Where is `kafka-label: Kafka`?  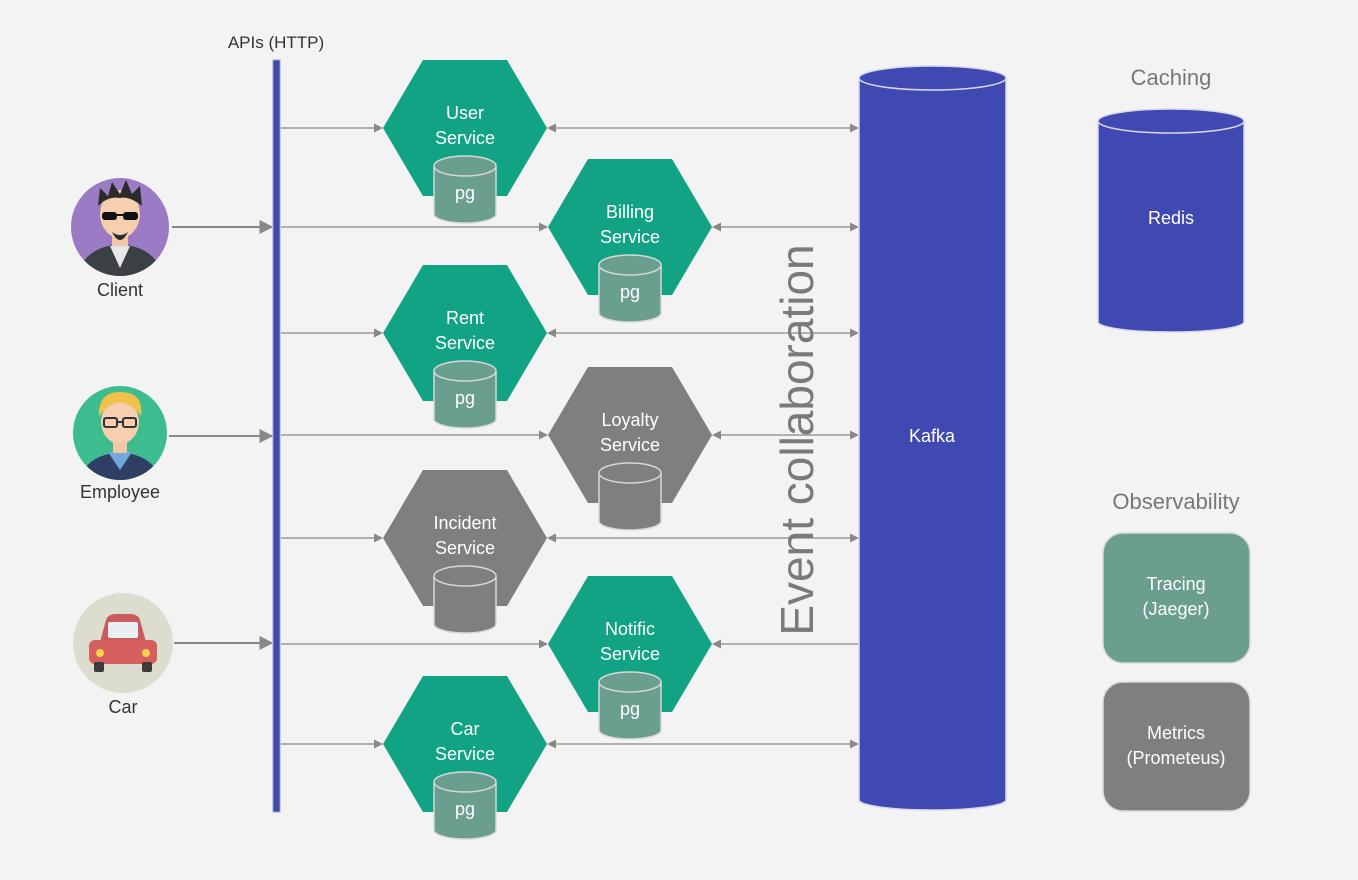 kafka-label: Kafka is located at coordinates (932, 436).